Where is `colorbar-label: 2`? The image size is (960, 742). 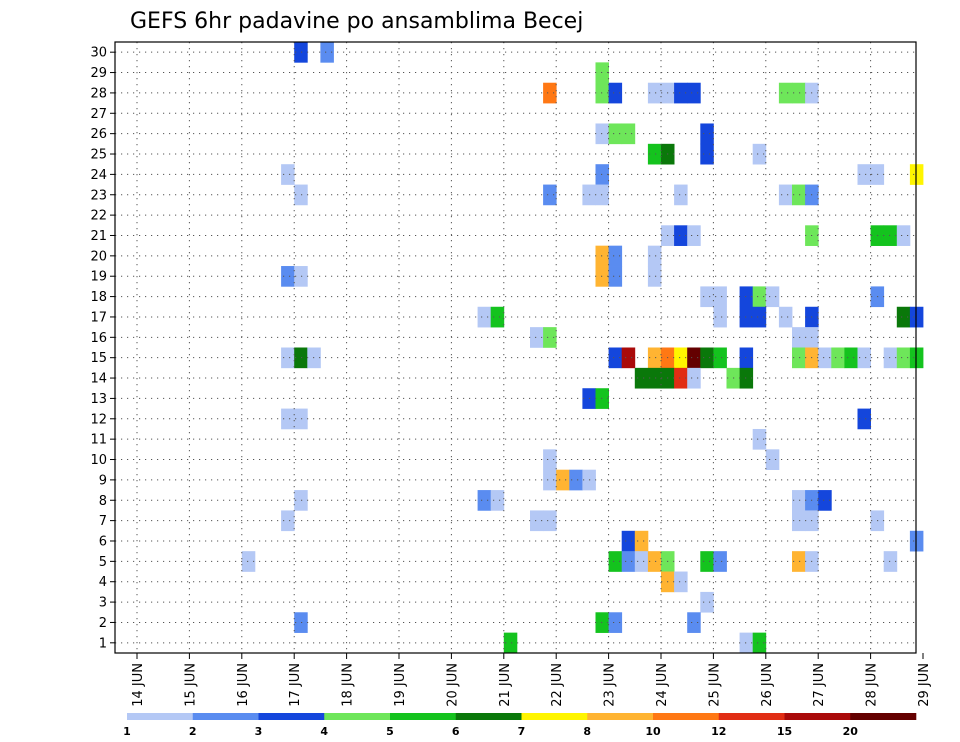 colorbar-label: 2 is located at coordinates (193, 731).